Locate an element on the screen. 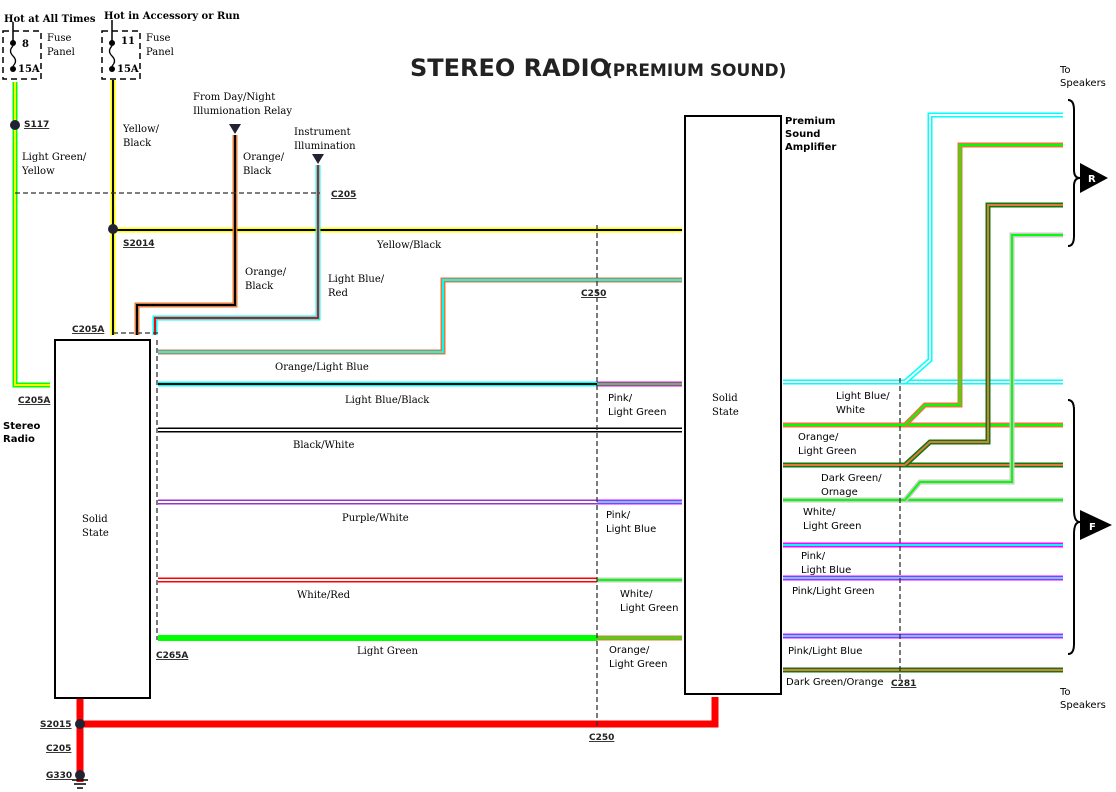 This screenshot has height=792, width=1116. amp-label: Premium is located at coordinates (810, 121).